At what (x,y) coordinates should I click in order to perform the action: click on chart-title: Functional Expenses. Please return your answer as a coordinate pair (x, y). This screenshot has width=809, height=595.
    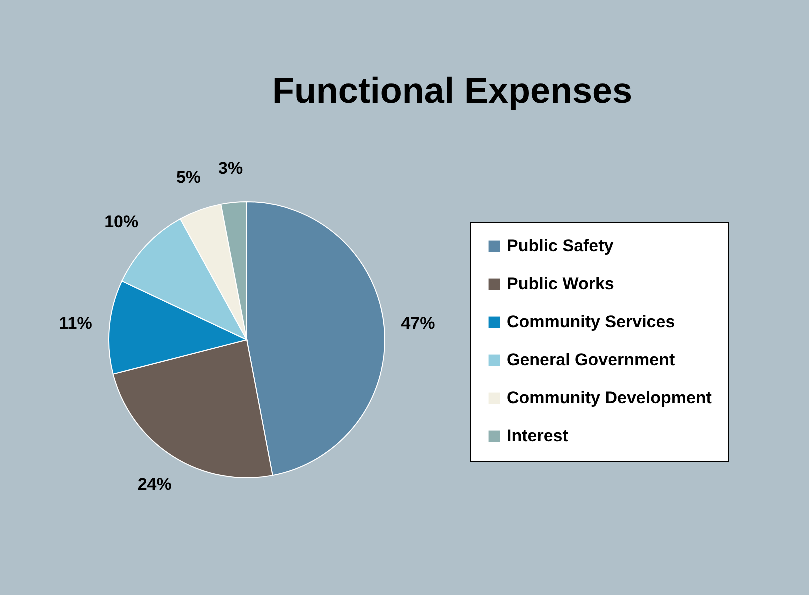
    Looking at the image, I should click on (452, 90).